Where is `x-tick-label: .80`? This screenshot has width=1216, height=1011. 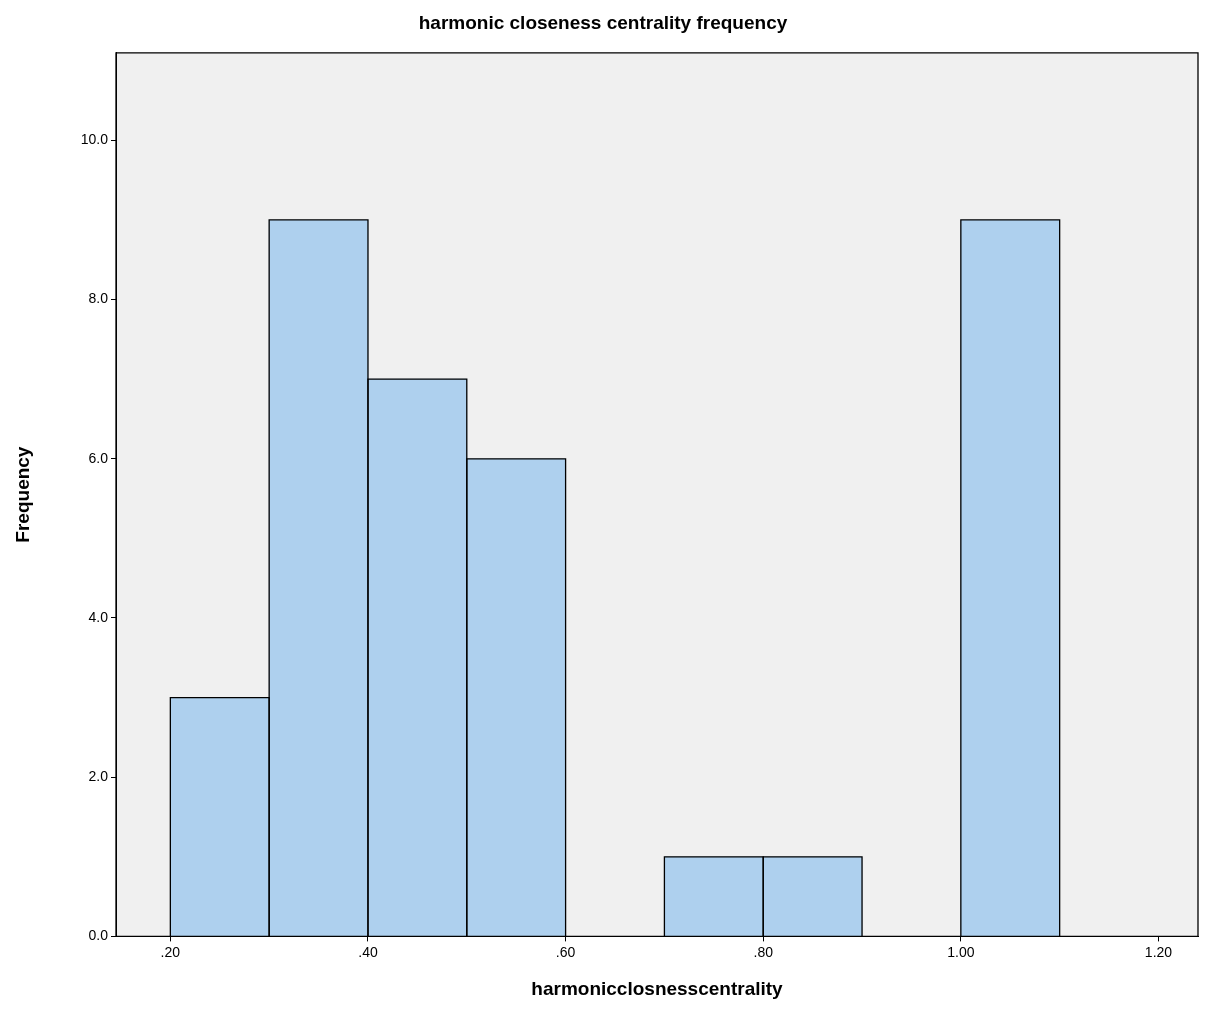
x-tick-label: .80 is located at coordinates (763, 951).